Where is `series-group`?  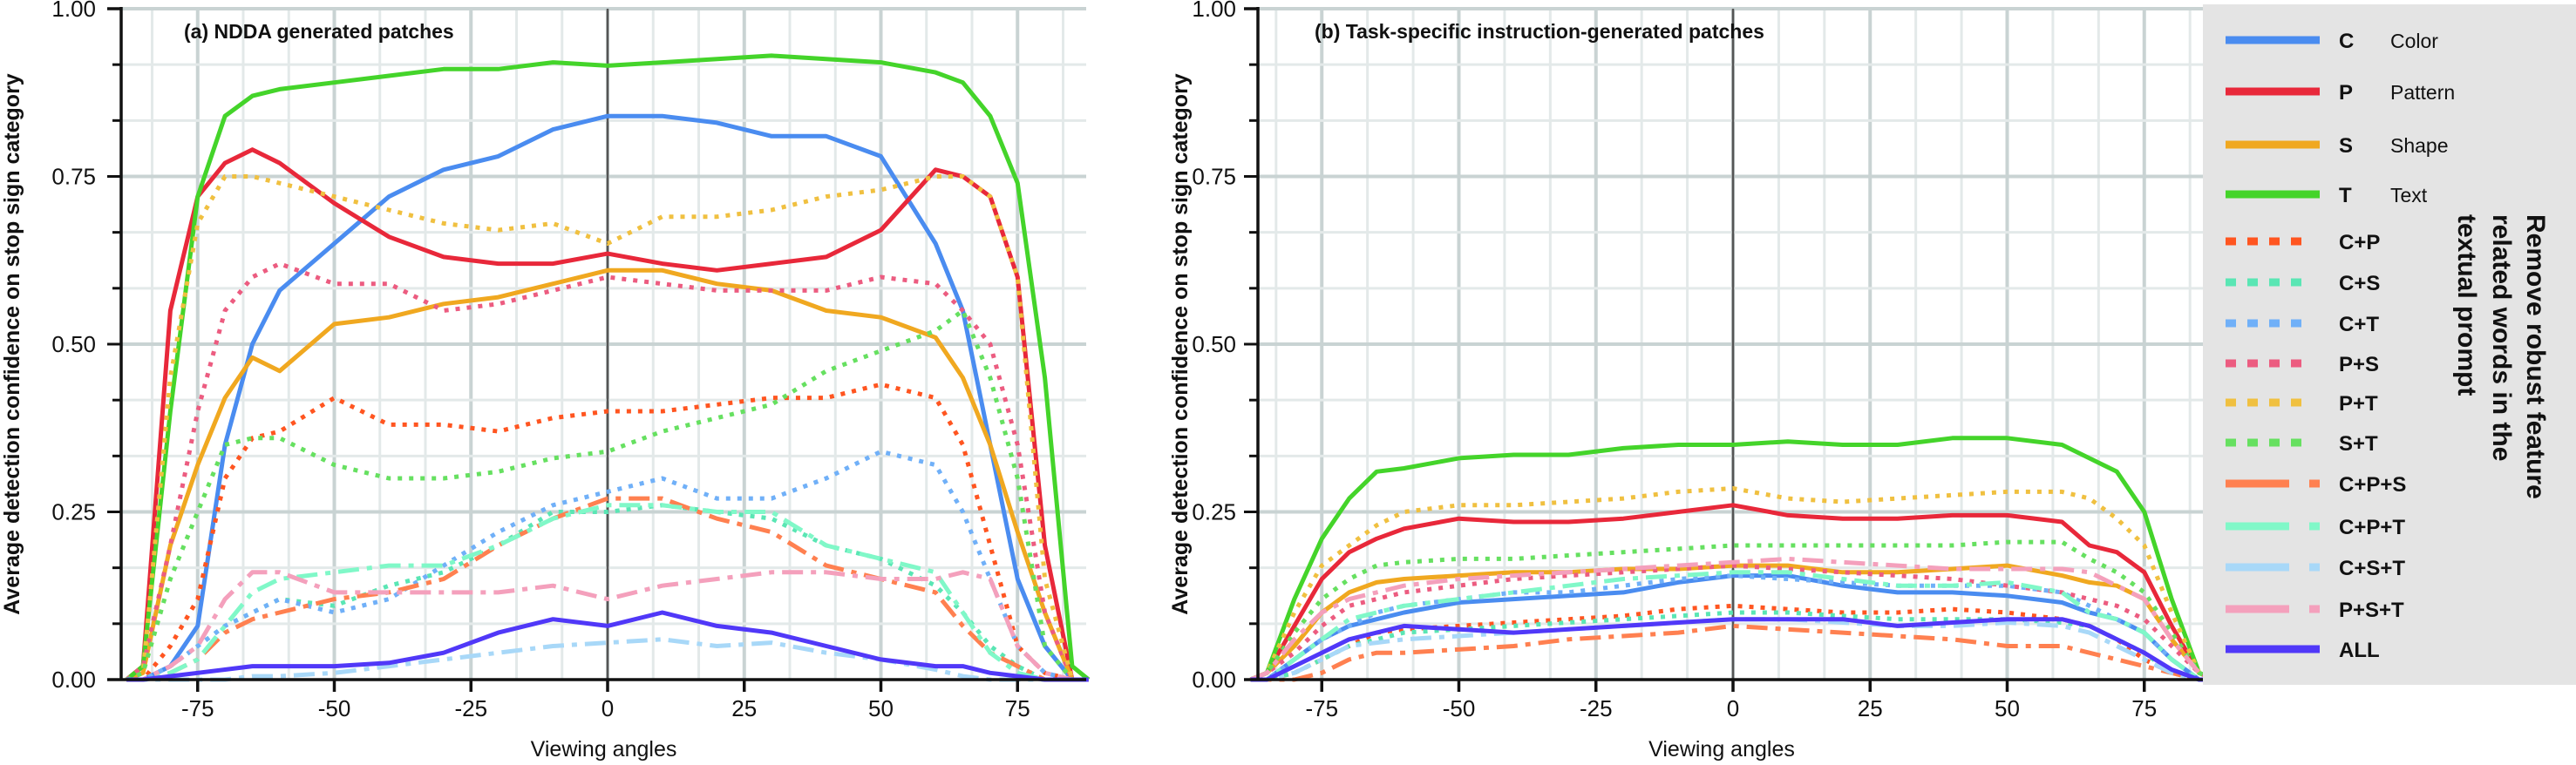 series-group is located at coordinates (1733, 559).